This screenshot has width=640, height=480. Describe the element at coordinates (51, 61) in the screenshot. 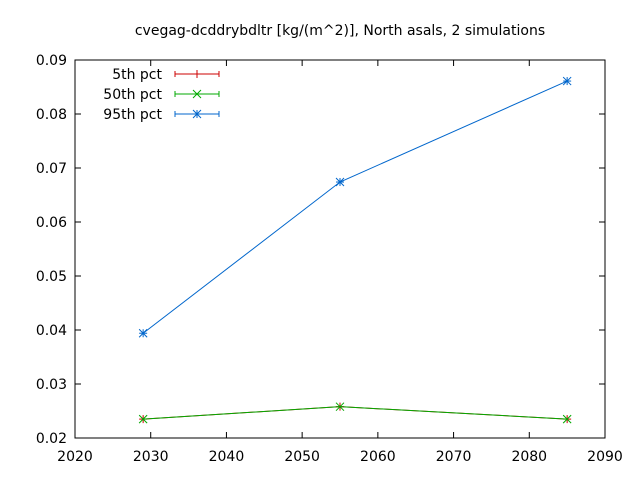

I see `y-tick-label: 0.09` at that location.